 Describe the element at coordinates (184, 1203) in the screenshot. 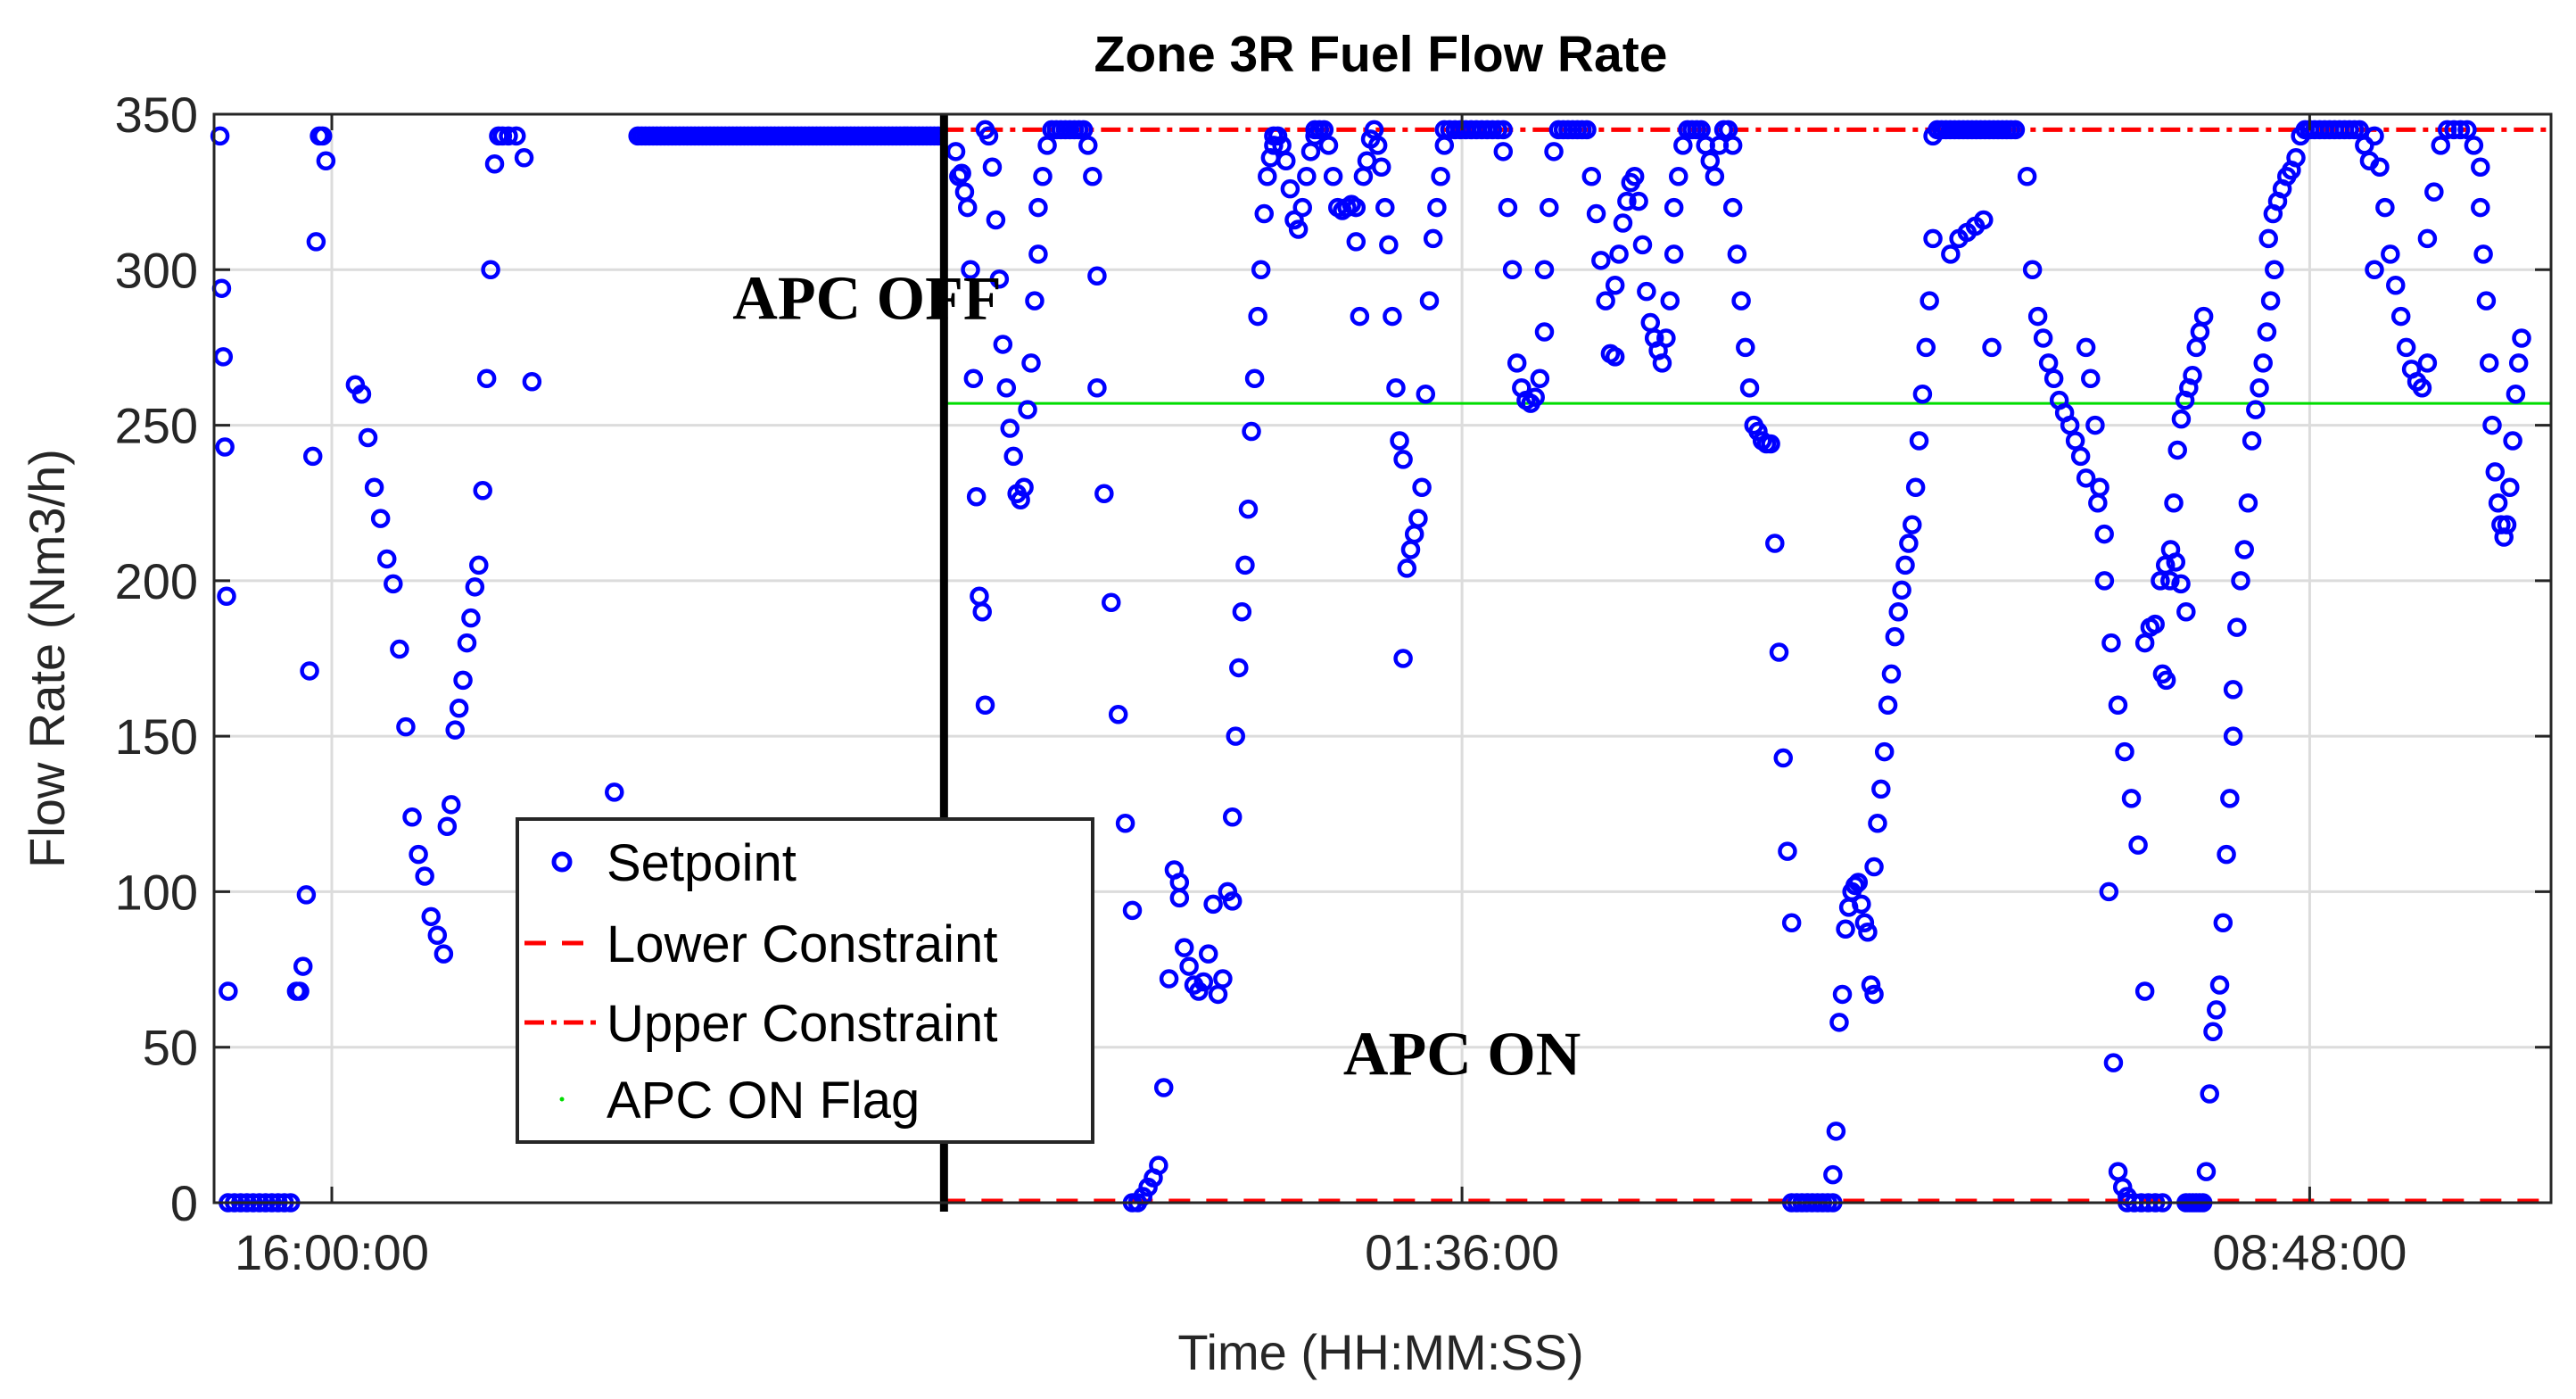

I see `y-tick-label: 0` at that location.